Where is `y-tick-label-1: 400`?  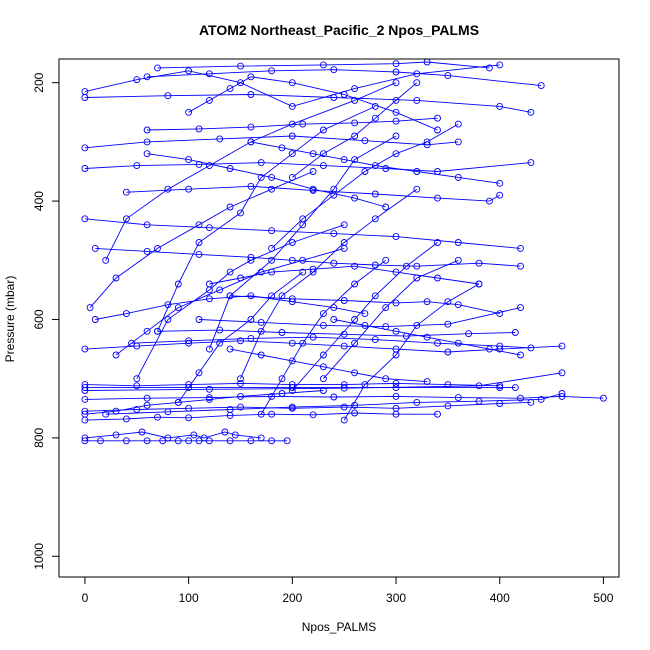 y-tick-label-1: 400 is located at coordinates (39, 201).